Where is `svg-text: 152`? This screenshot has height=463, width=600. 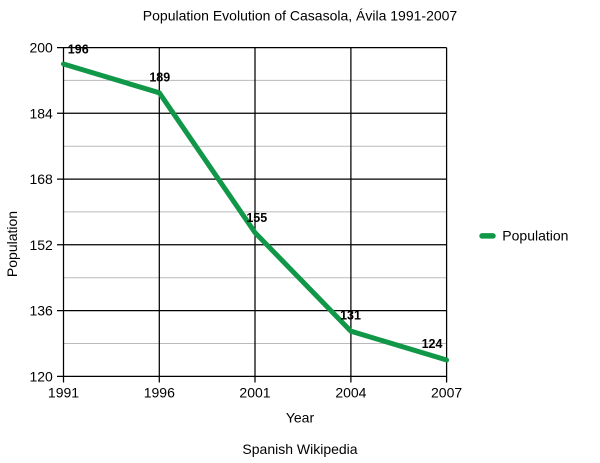 svg-text: 152 is located at coordinates (41, 245).